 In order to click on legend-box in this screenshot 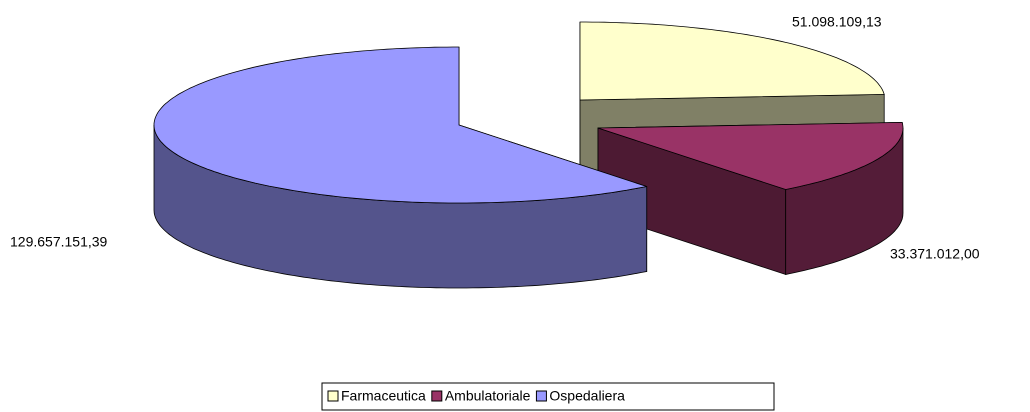, I will do `click(548, 396)`.